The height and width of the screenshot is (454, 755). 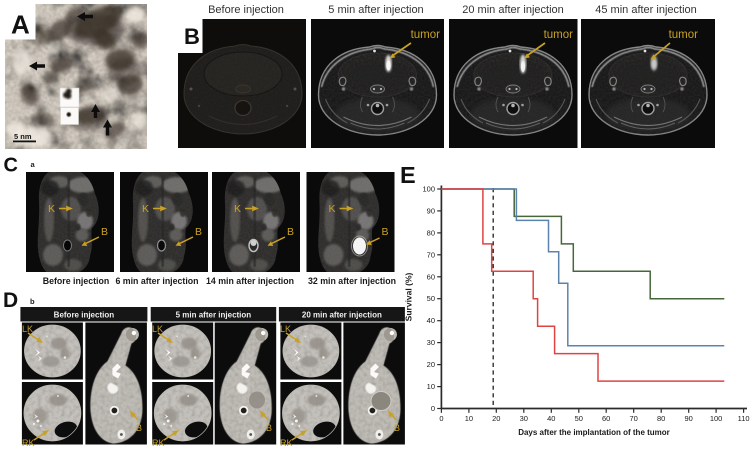 What do you see at coordinates (409, 297) in the screenshot?
I see `svg-text: Survival (%)` at bounding box center [409, 297].